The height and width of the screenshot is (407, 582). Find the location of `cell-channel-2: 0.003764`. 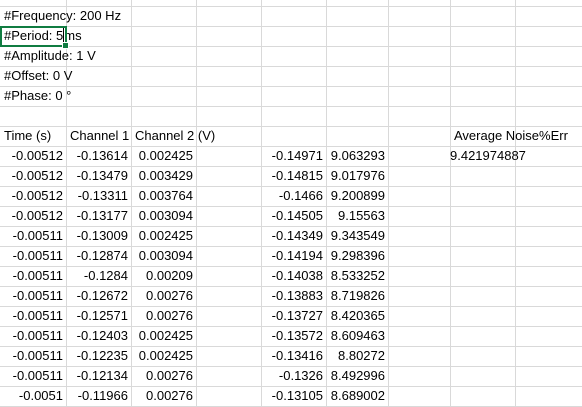

cell-channel-2: 0.003764 is located at coordinates (165, 195).